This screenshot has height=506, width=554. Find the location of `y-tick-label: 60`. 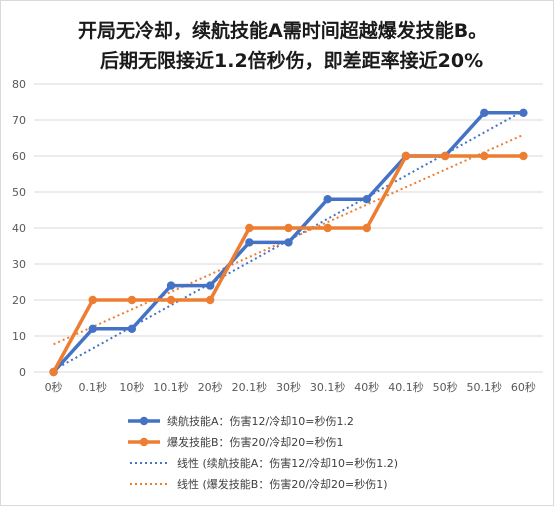

y-tick-label: 60 is located at coordinates (19, 156).